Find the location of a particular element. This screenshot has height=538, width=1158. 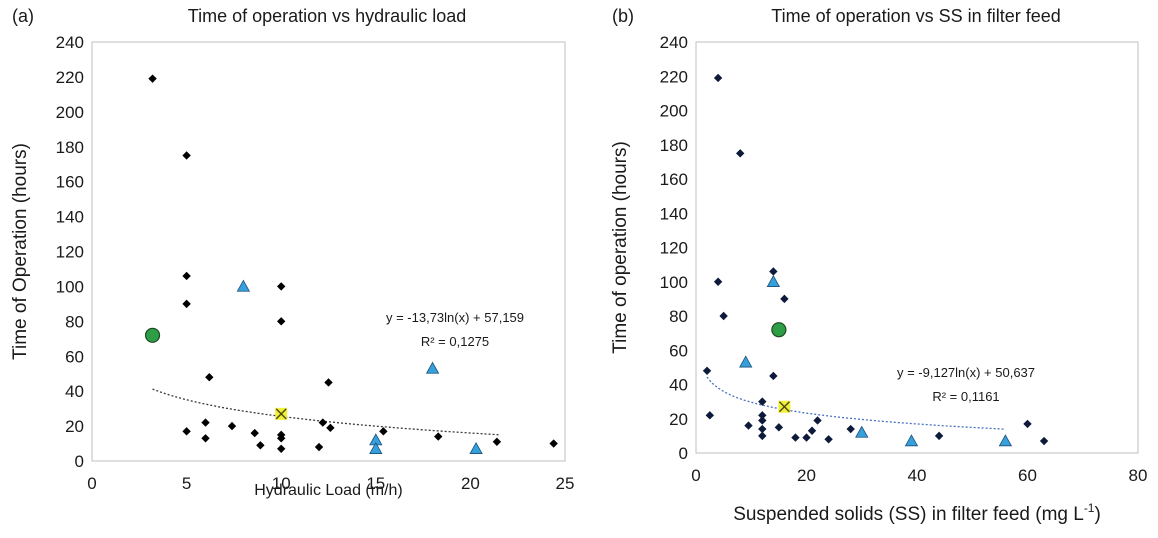

y-tick-label: 180 is located at coordinates (674, 145).